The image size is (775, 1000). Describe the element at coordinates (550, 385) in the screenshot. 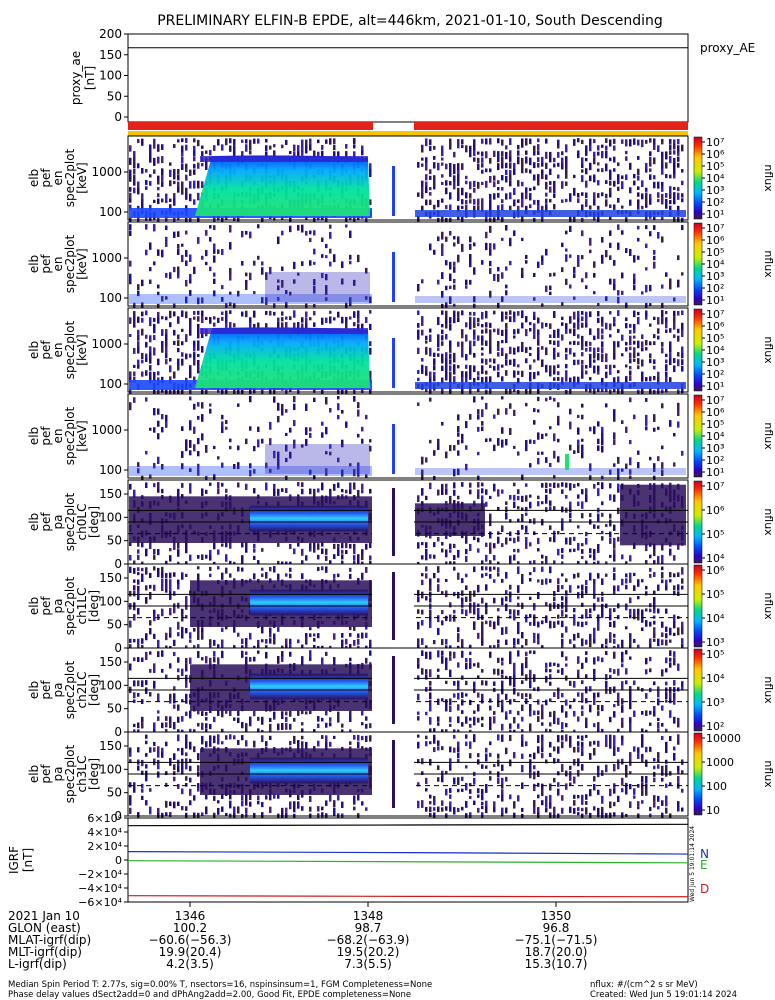

I see `low-energy-band` at that location.